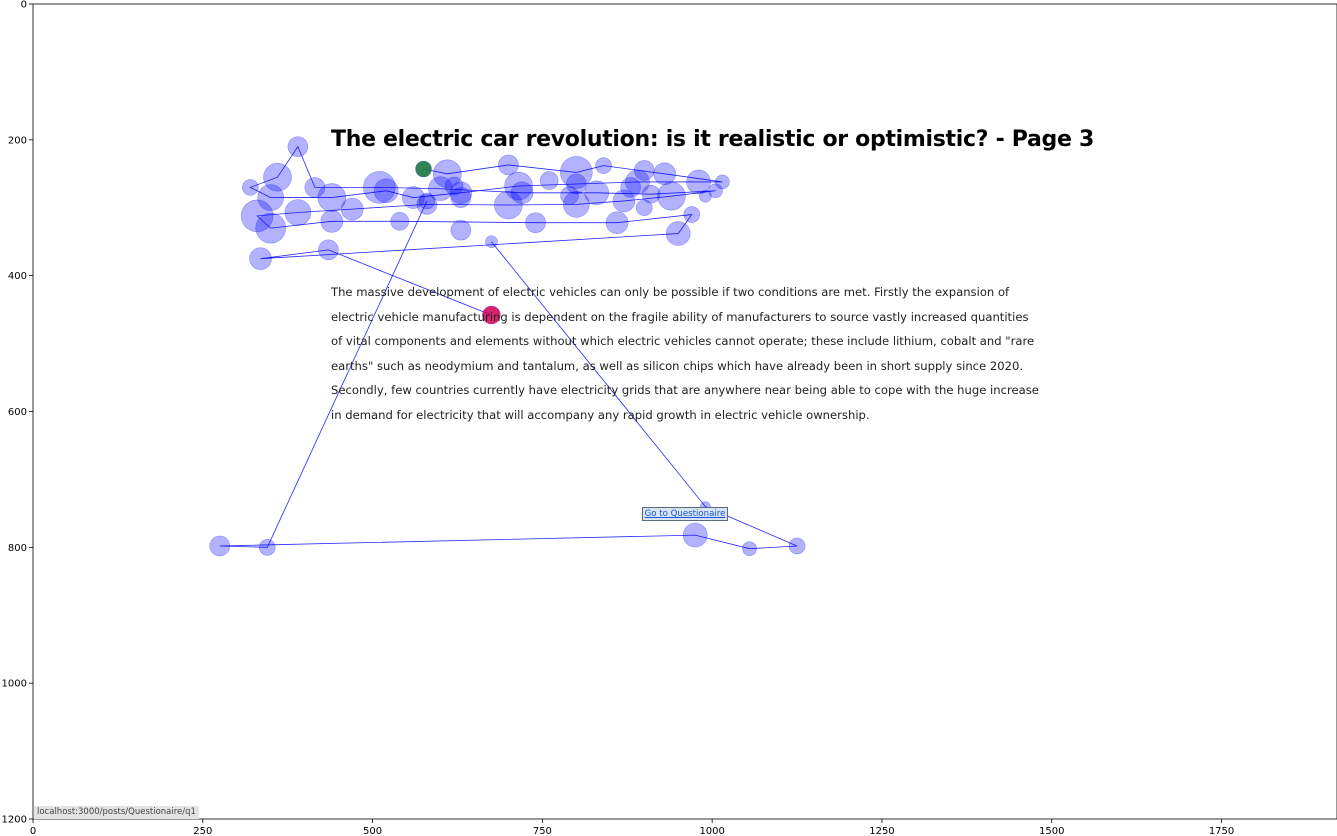 The width and height of the screenshot is (1337, 836). What do you see at coordinates (33, 831) in the screenshot?
I see `x-tick-label: 0` at bounding box center [33, 831].